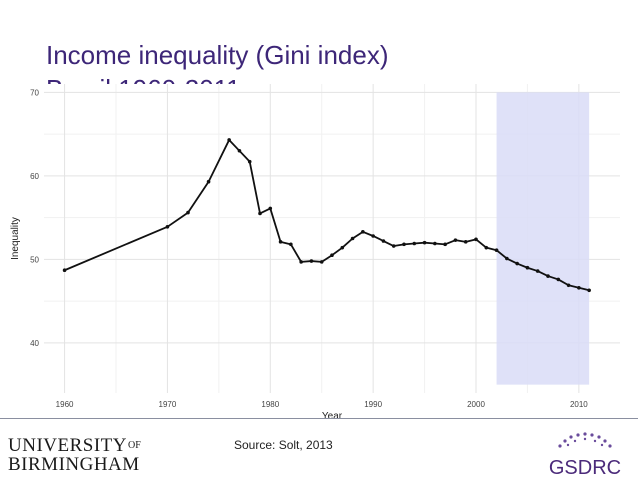 This screenshot has width=638, height=480. Describe the element at coordinates (476, 404) in the screenshot. I see `x-tick-label: 2000` at that location.